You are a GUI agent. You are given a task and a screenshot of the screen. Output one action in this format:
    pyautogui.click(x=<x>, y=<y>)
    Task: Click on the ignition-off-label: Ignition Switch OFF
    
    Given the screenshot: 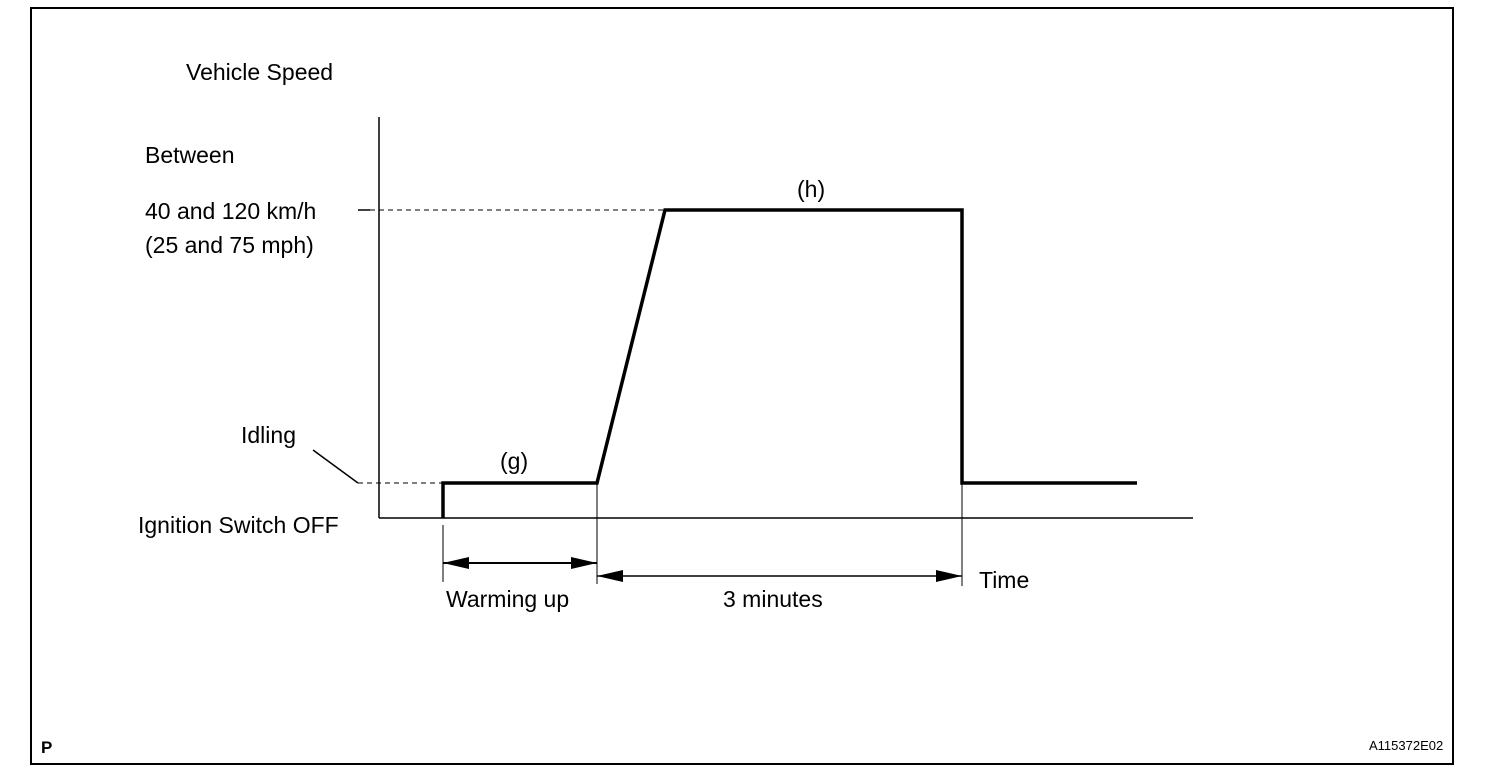 What is the action you would take?
    pyautogui.click(x=238, y=525)
    